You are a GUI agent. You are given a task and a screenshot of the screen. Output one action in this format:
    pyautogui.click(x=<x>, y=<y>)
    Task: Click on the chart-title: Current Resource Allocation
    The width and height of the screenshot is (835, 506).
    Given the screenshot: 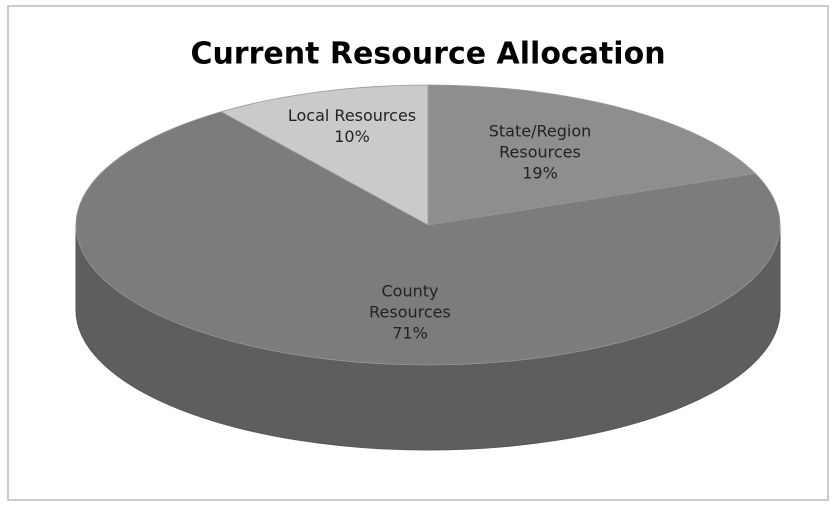 What is the action you would take?
    pyautogui.click(x=427, y=54)
    